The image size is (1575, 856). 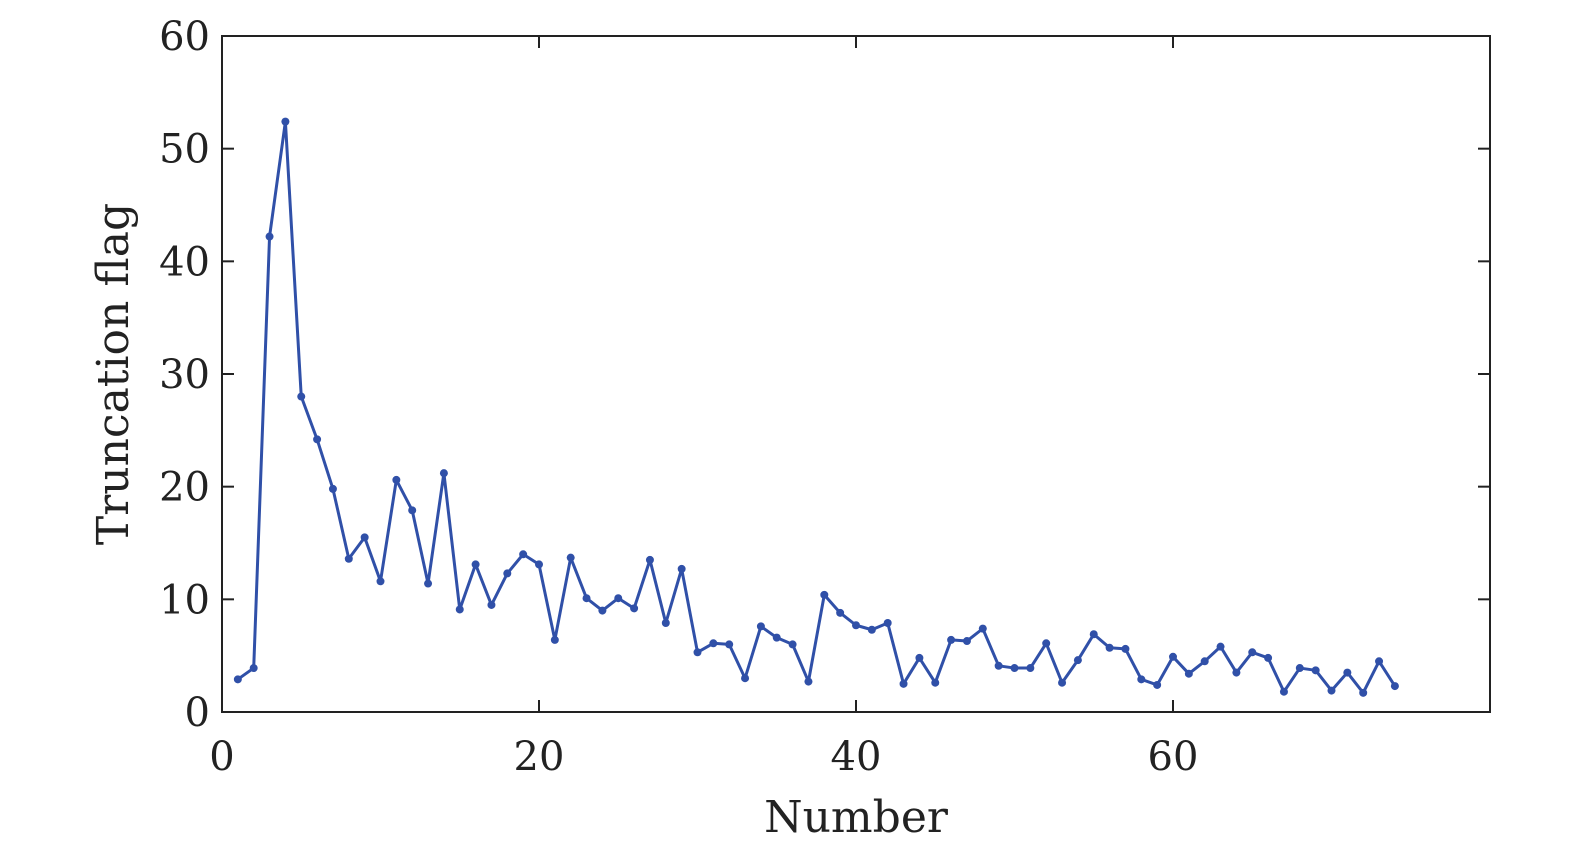 What do you see at coordinates (539, 757) in the screenshot?
I see `x-tick-label: 20` at bounding box center [539, 757].